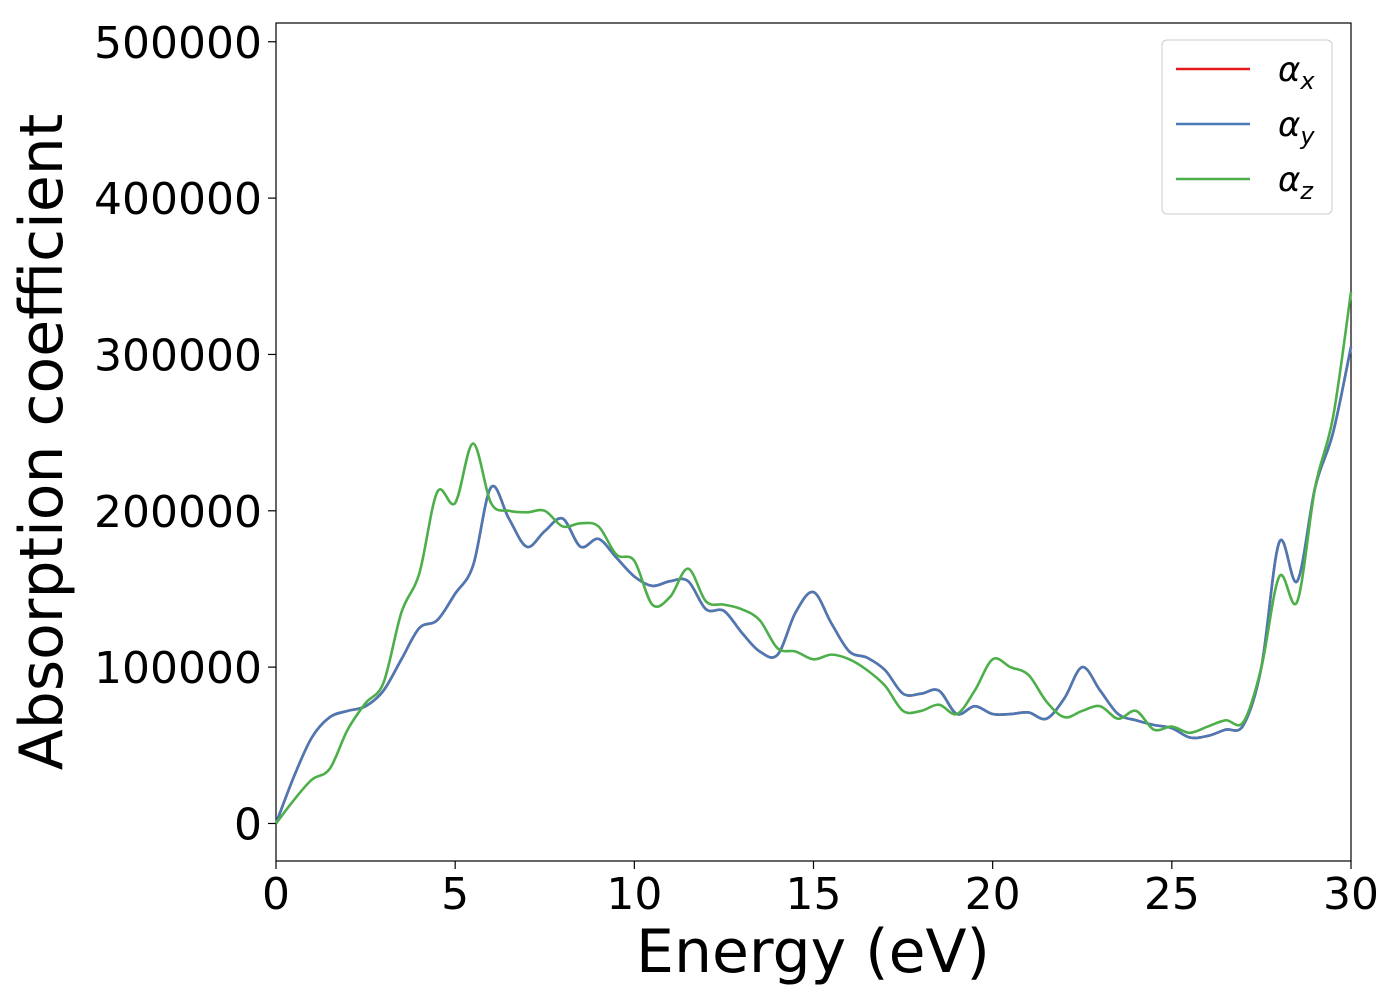 Image resolution: width=1400 pixels, height=1000 pixels. What do you see at coordinates (248, 824) in the screenshot?
I see `y-tick-label: 0` at bounding box center [248, 824].